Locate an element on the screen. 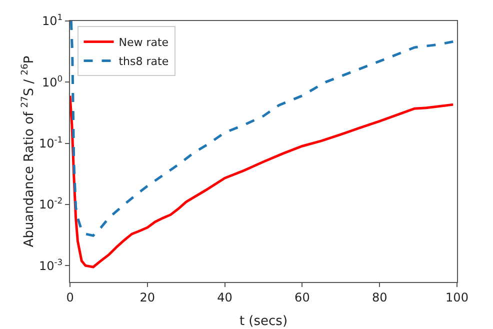 This screenshot has height=329, width=493. y-tick-label: 10$^{-1}$ is located at coordinates (50, 142).